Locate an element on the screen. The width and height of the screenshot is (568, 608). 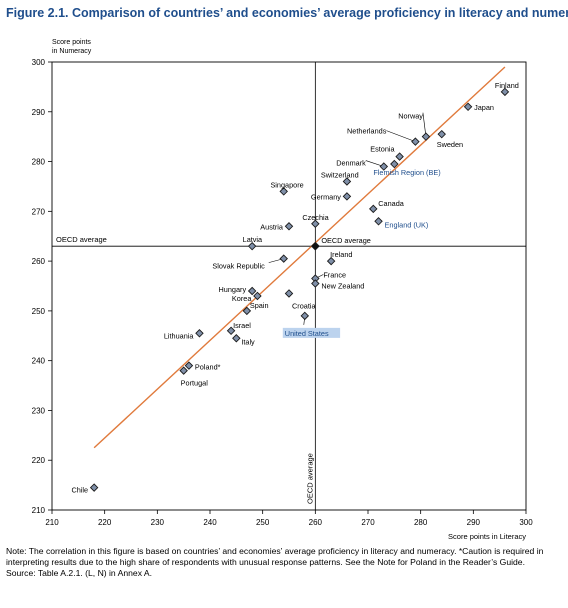
point-label: Canada is located at coordinates (391, 203).